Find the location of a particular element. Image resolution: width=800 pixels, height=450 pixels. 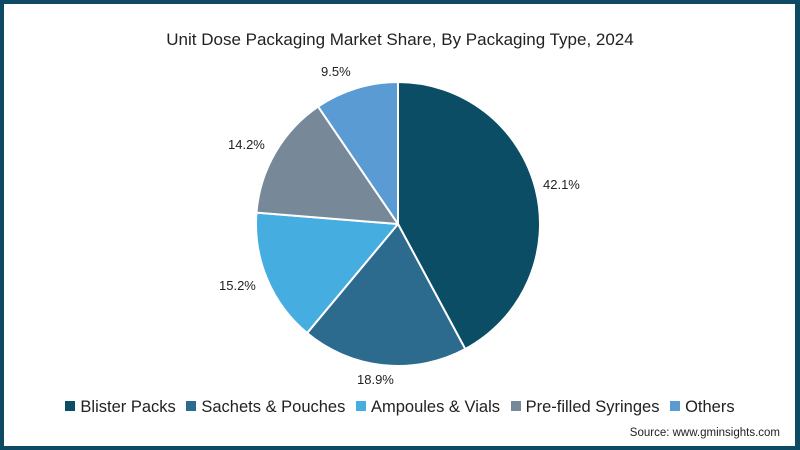

slice-prefilled-syringes is located at coordinates (327, 165).